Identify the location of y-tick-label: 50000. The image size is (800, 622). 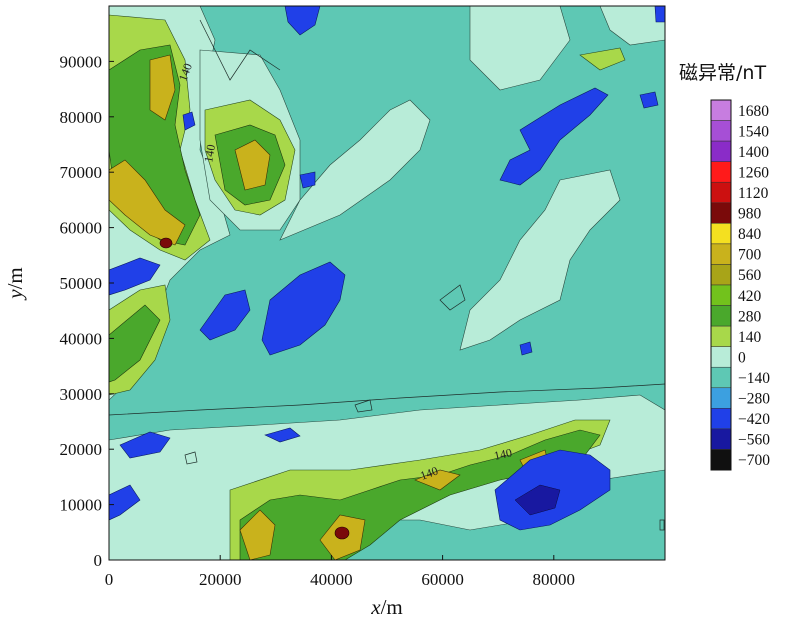
(81, 283).